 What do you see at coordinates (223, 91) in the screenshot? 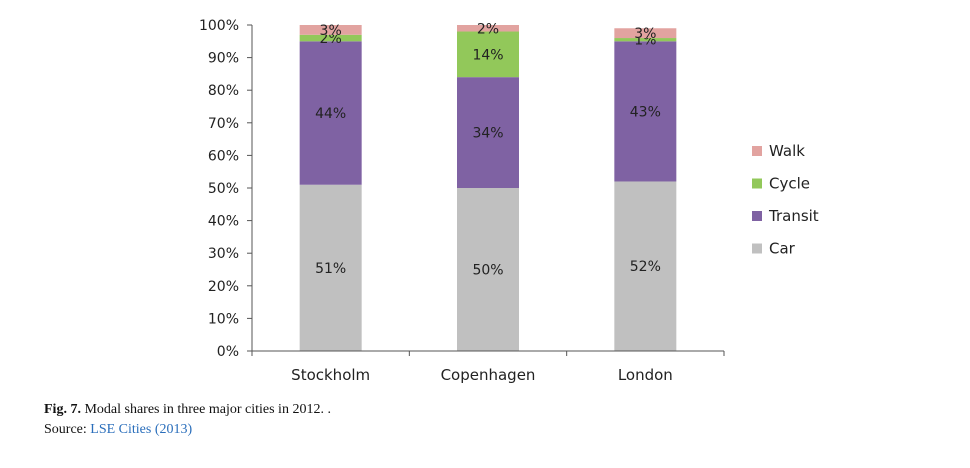
I see `y-tick-label: 80%` at bounding box center [223, 91].